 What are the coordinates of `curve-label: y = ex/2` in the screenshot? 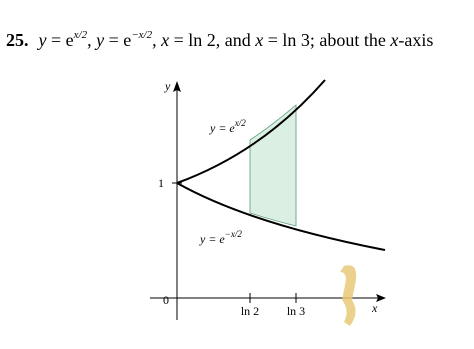 It's located at (227, 126).